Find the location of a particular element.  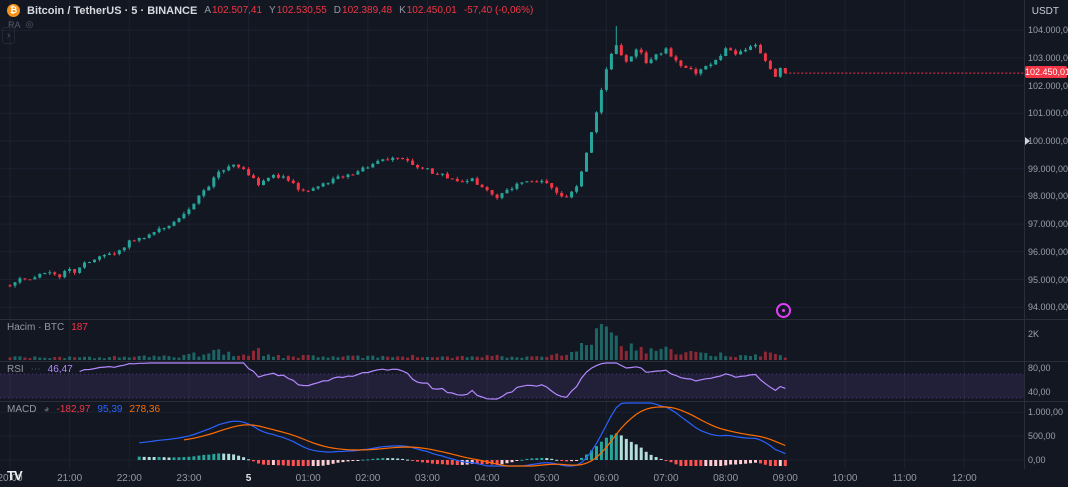

quote-currency-label: USDT is located at coordinates (1045, 11).